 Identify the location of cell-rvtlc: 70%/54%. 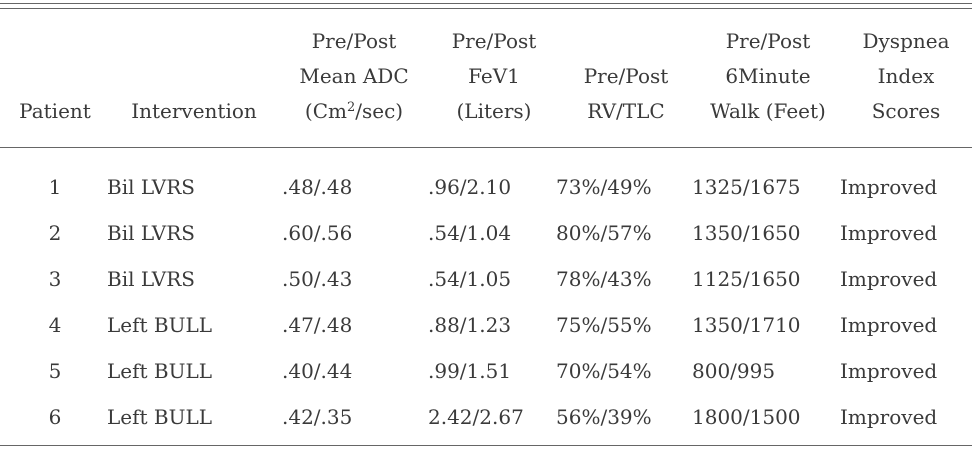
(604, 371).